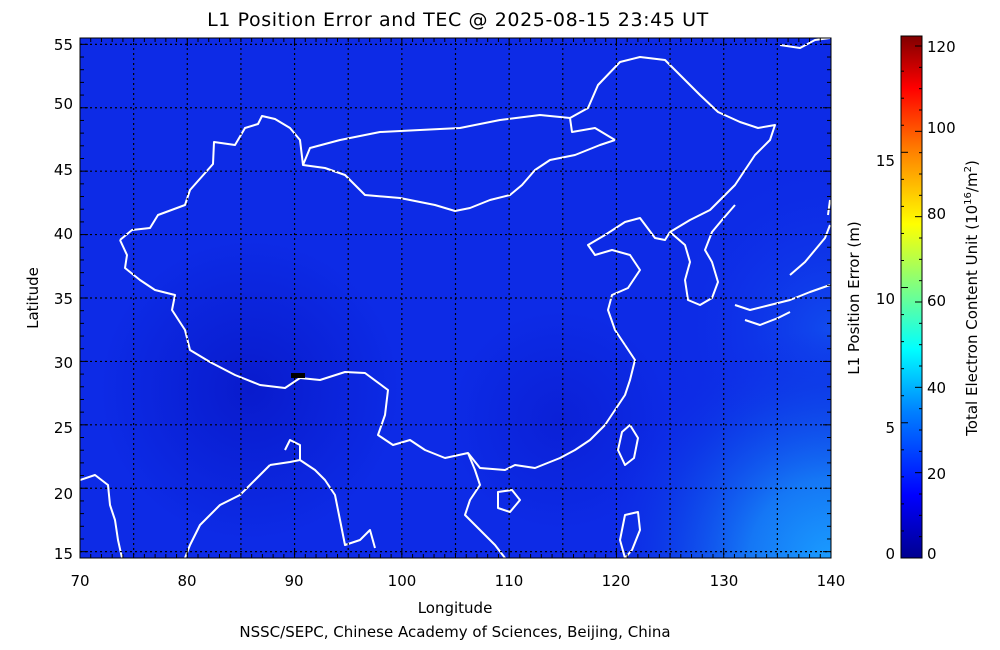 Image resolution: width=1000 pixels, height=650 pixels. Describe the element at coordinates (724, 581) in the screenshot. I see `x-tick-label: 130` at that location.